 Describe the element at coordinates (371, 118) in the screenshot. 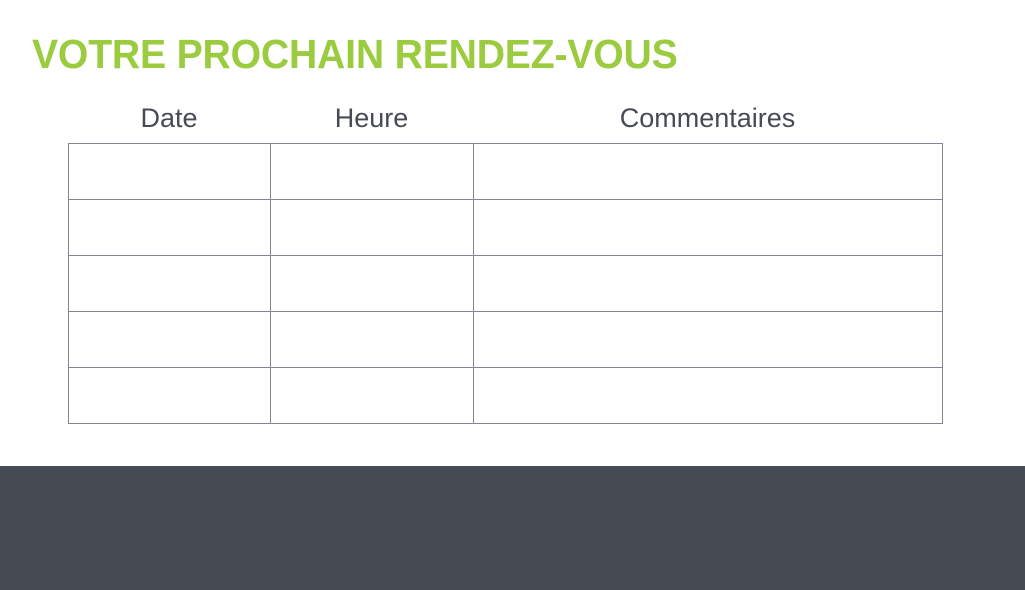

I see `column-header-heure: Heure` at that location.